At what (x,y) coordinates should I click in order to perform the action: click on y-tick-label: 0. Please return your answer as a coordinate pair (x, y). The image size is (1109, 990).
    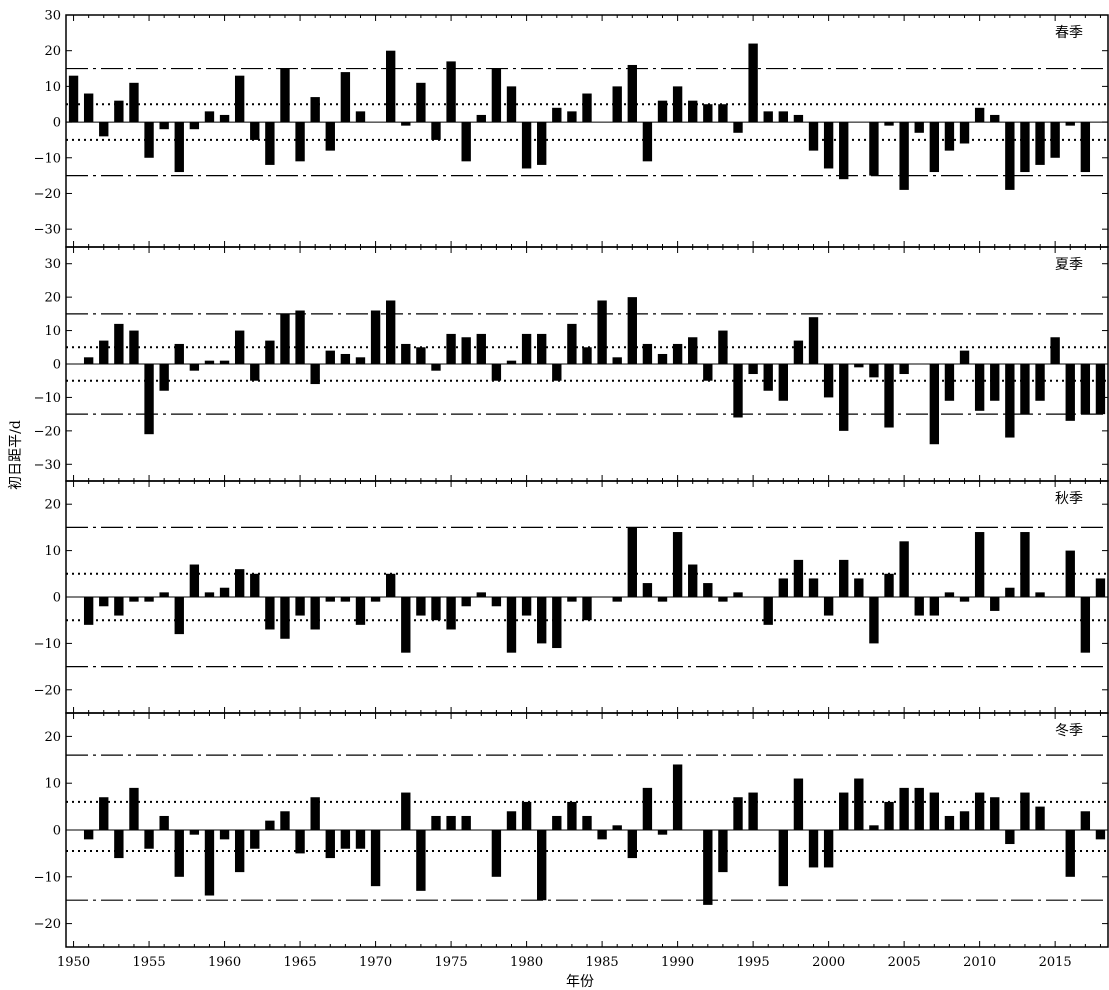
    Looking at the image, I should click on (57, 123).